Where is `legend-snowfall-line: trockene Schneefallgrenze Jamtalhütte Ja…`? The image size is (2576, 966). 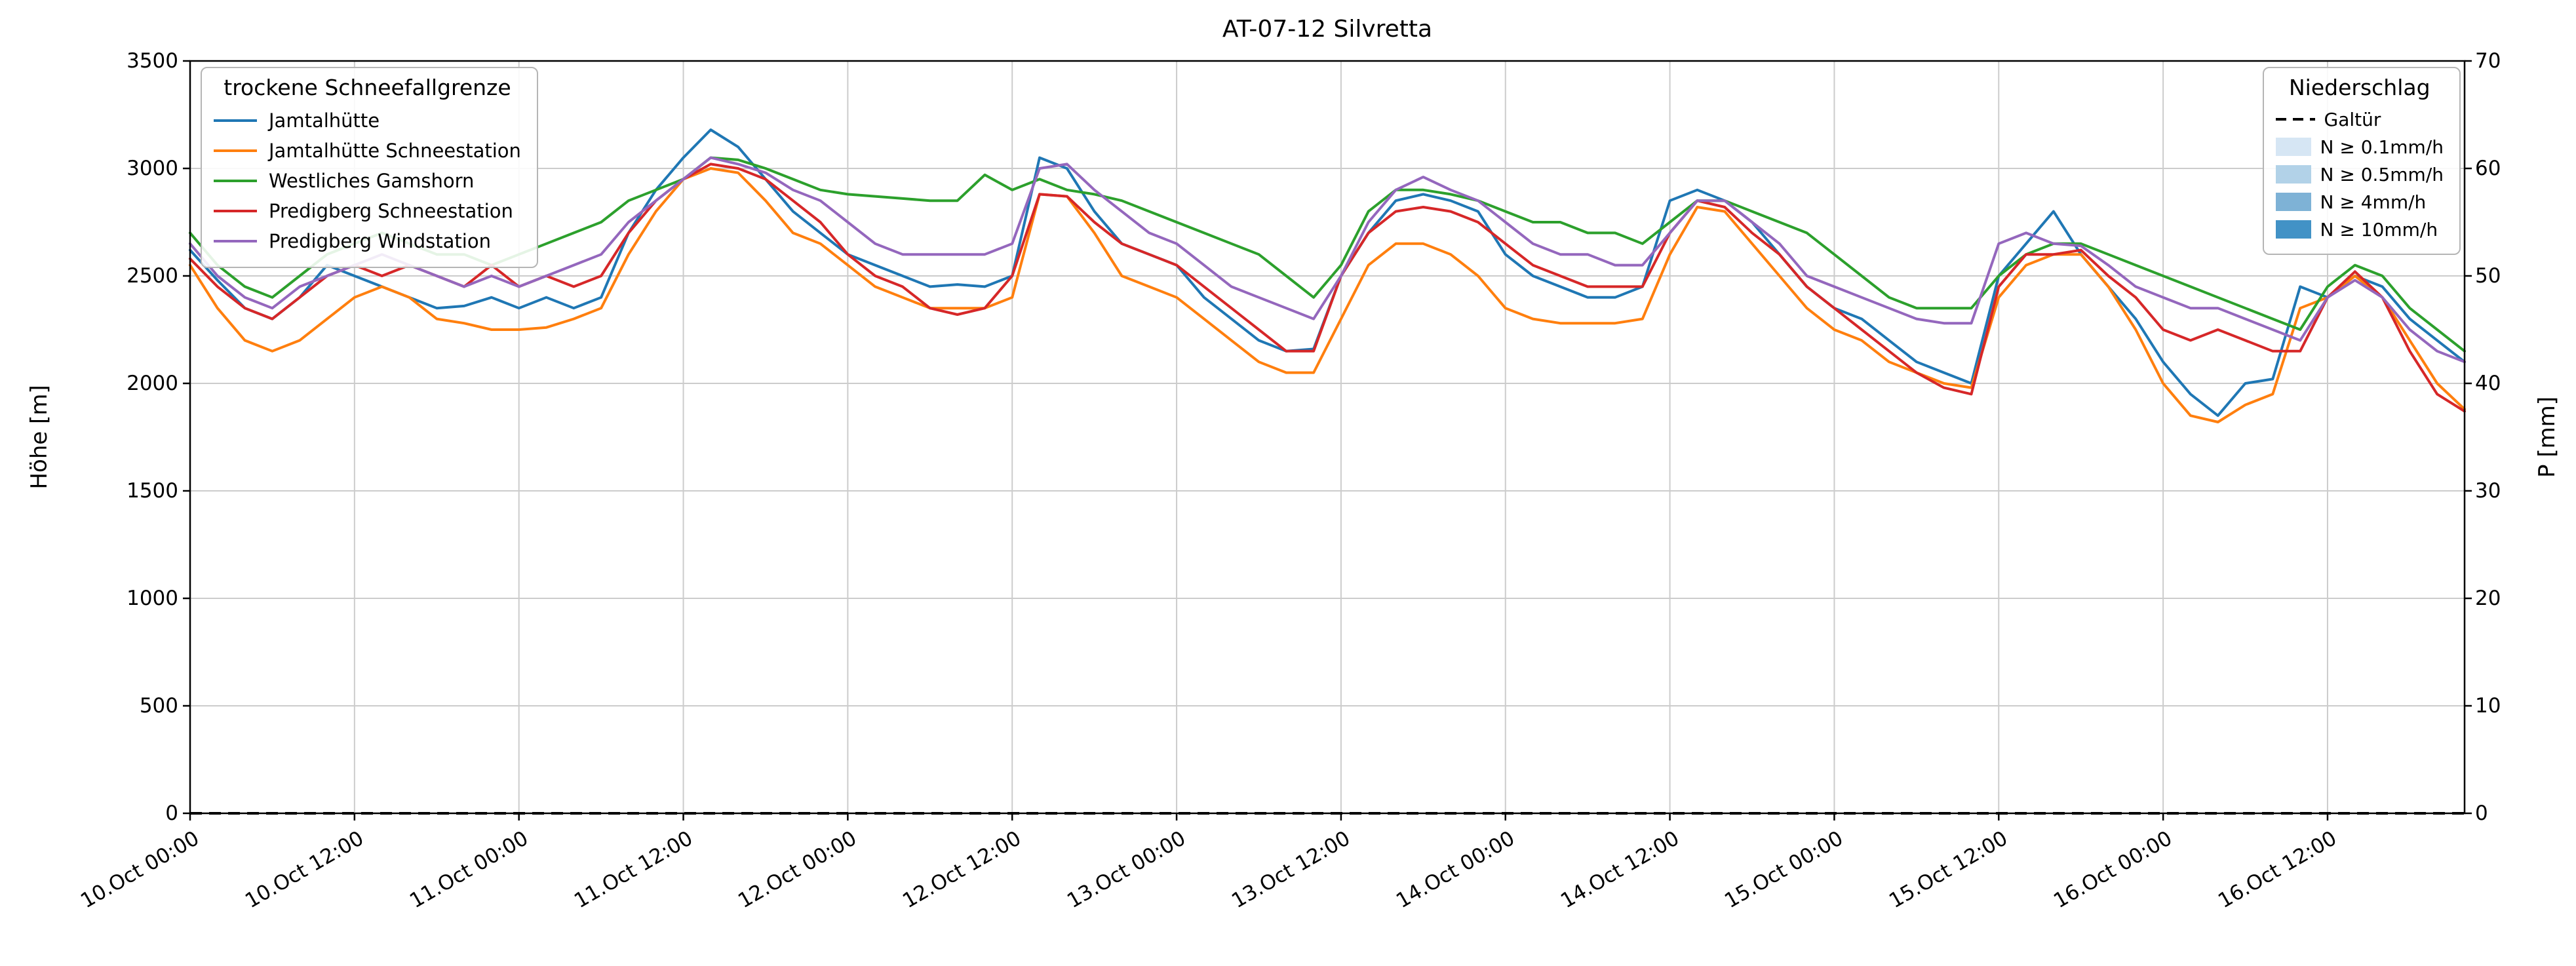
legend-snowfall-line: trockene Schneefallgrenze Jamtalhütte Ja… is located at coordinates (369, 167).